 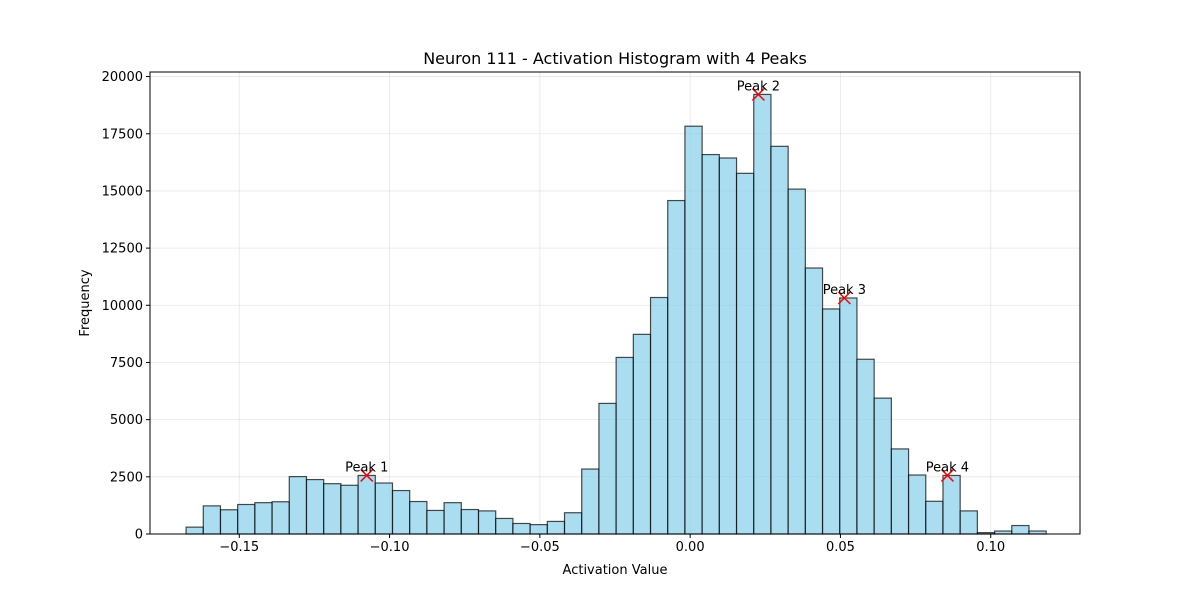 I want to click on x-tick-label: 0.05, so click(x=840, y=547).